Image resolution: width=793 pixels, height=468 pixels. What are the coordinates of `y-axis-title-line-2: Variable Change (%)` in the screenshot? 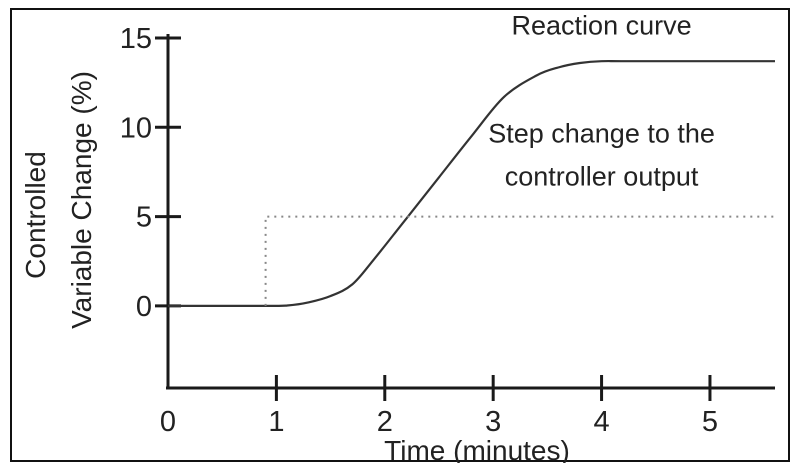 It's located at (81, 200).